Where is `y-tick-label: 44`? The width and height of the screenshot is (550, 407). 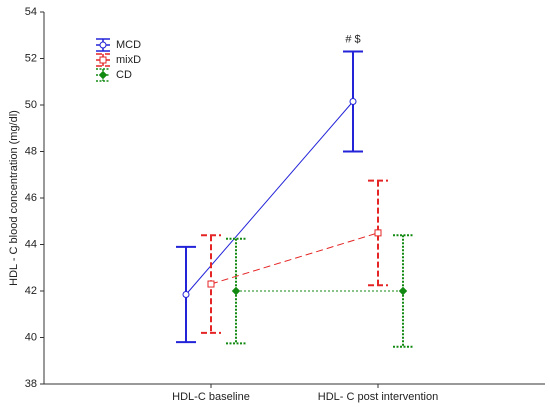
y-tick-label: 44 is located at coordinates (31, 244).